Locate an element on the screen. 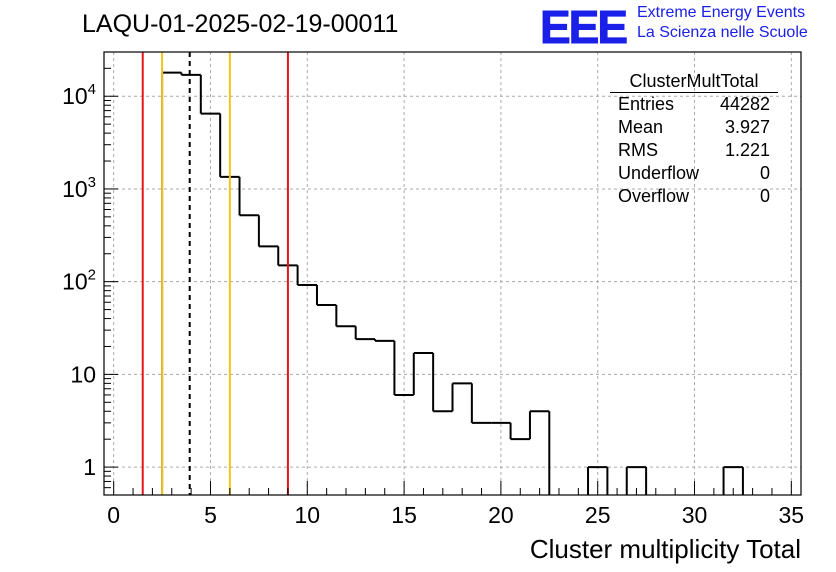  stats-label: Mean is located at coordinates (641, 127).